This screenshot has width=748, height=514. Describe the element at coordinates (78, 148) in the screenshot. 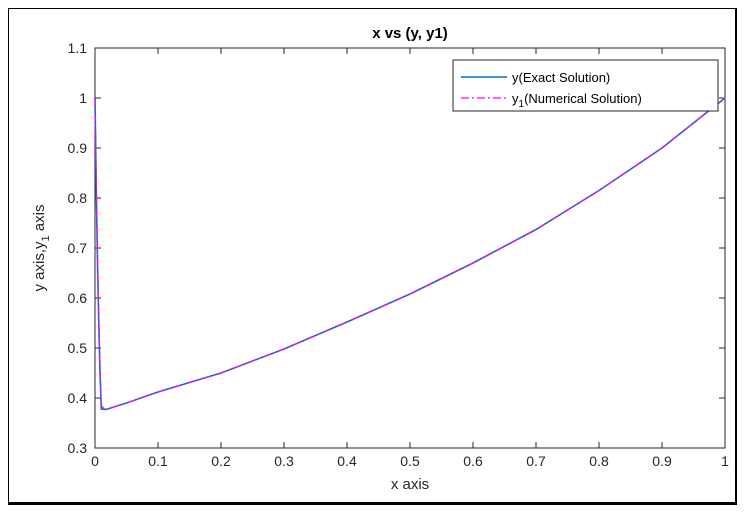

I see `y-tick-label: 0.9` at that location.